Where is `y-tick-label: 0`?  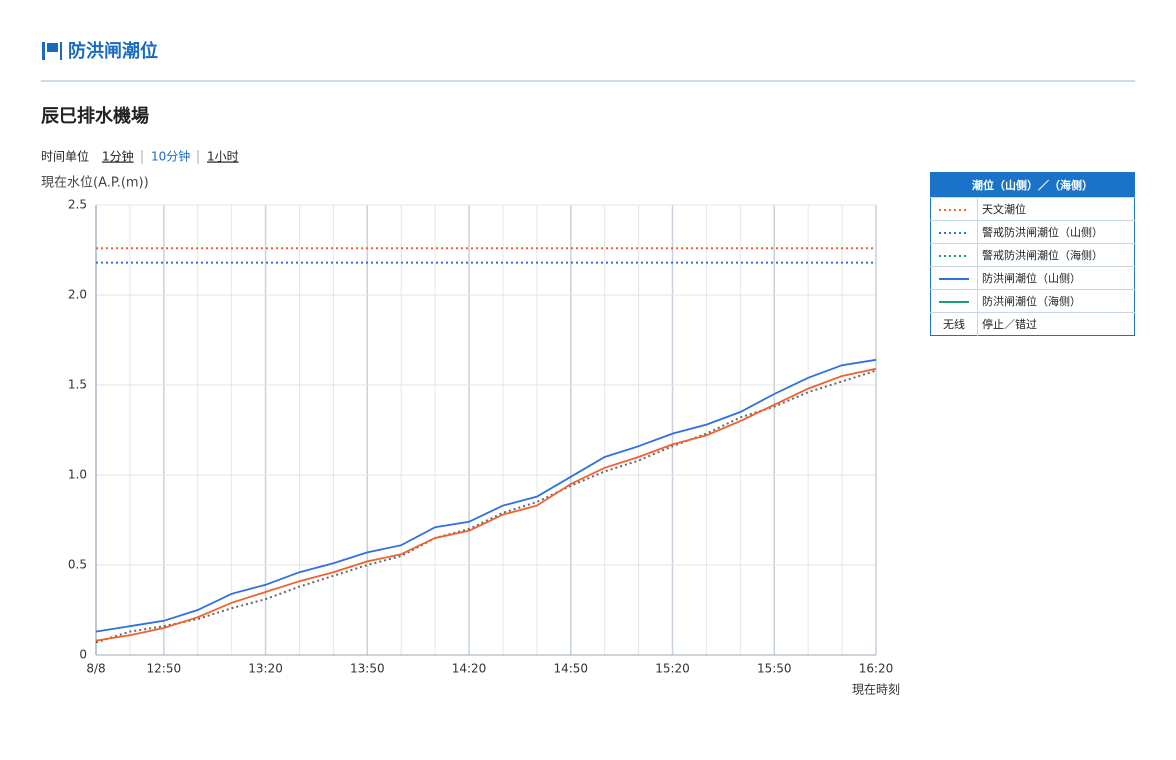
y-tick-label: 0 is located at coordinates (83, 655).